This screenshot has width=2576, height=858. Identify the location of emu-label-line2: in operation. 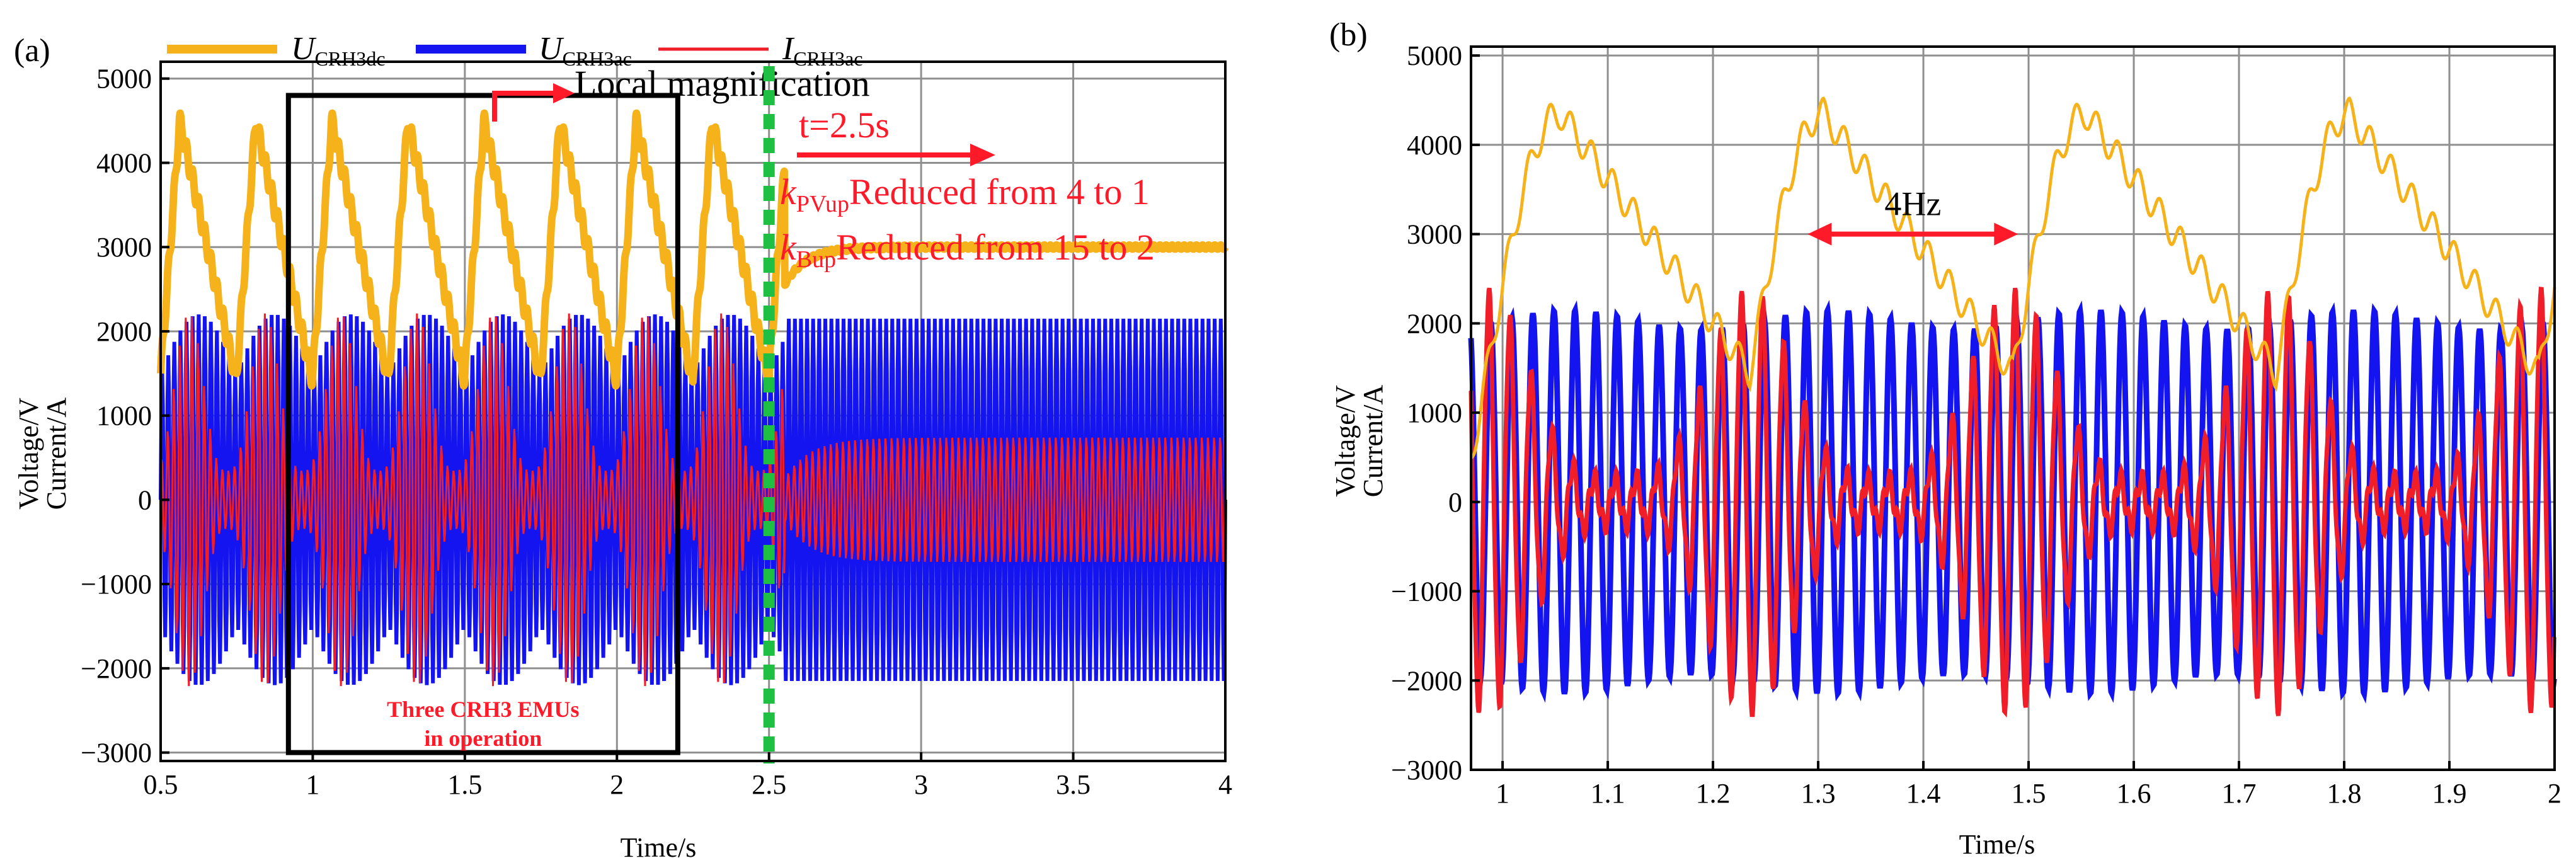
(483, 738).